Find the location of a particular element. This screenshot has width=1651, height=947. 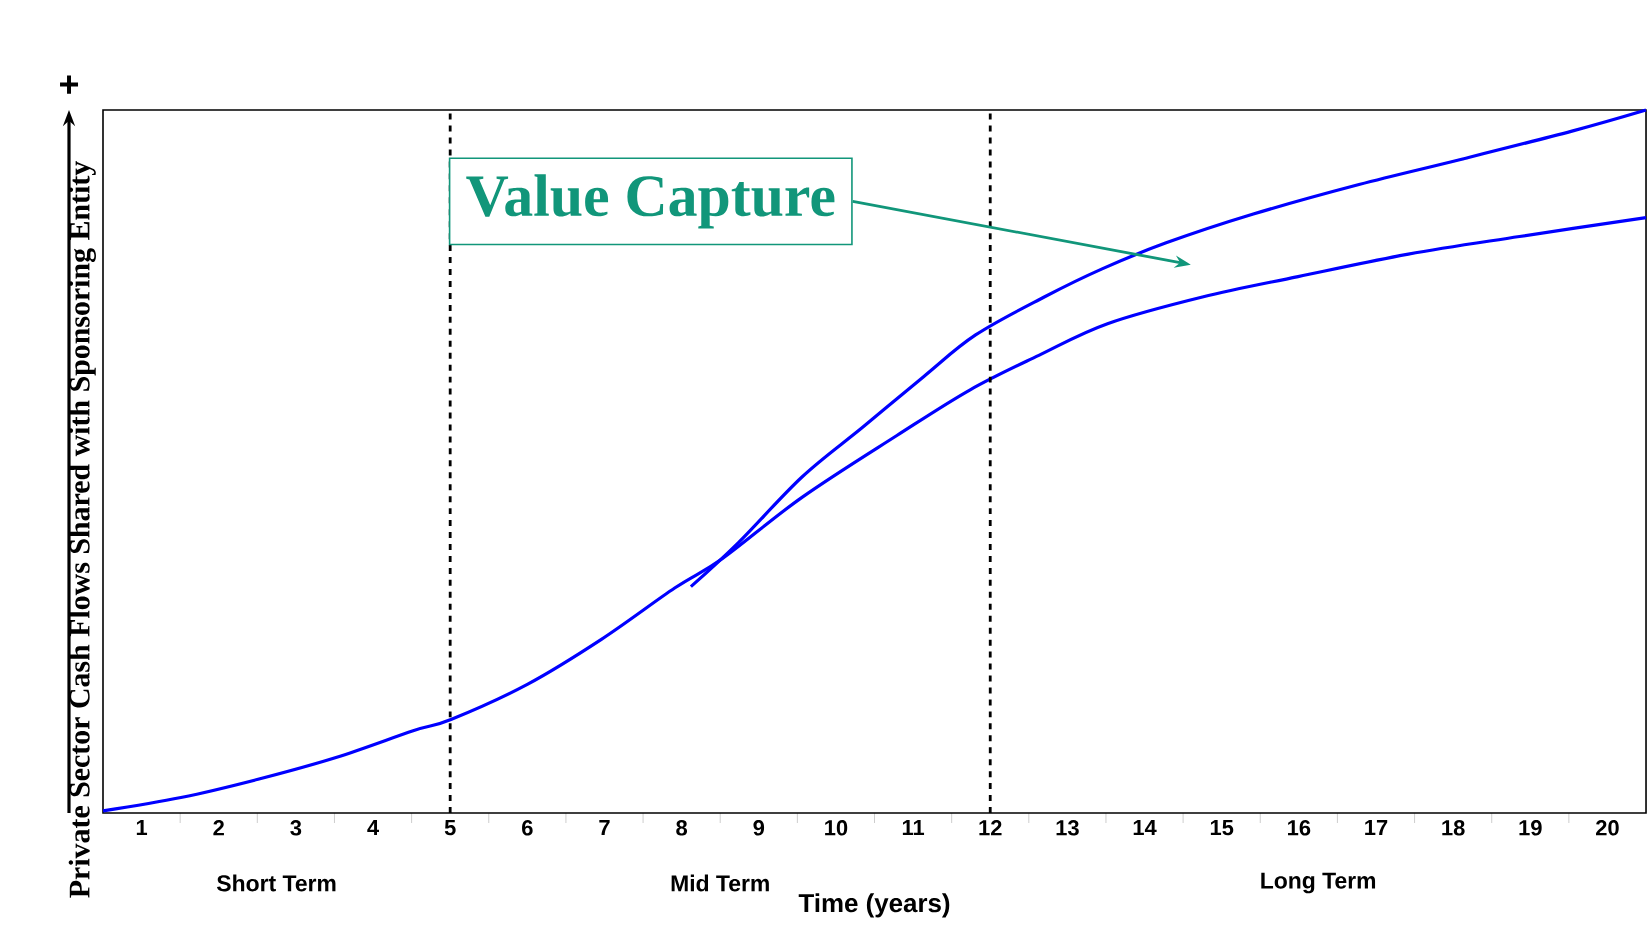

x-tick-label: 11 is located at coordinates (913, 828).